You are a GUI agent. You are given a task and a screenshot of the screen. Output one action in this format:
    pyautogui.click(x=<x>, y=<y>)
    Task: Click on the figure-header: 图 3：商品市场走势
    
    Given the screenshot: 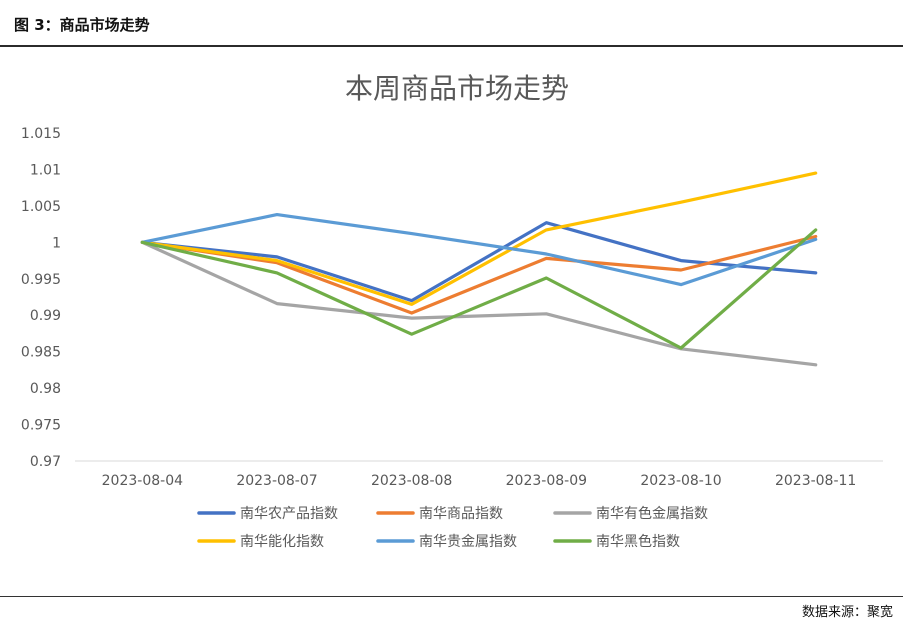 What is the action you would take?
    pyautogui.click(x=82, y=25)
    